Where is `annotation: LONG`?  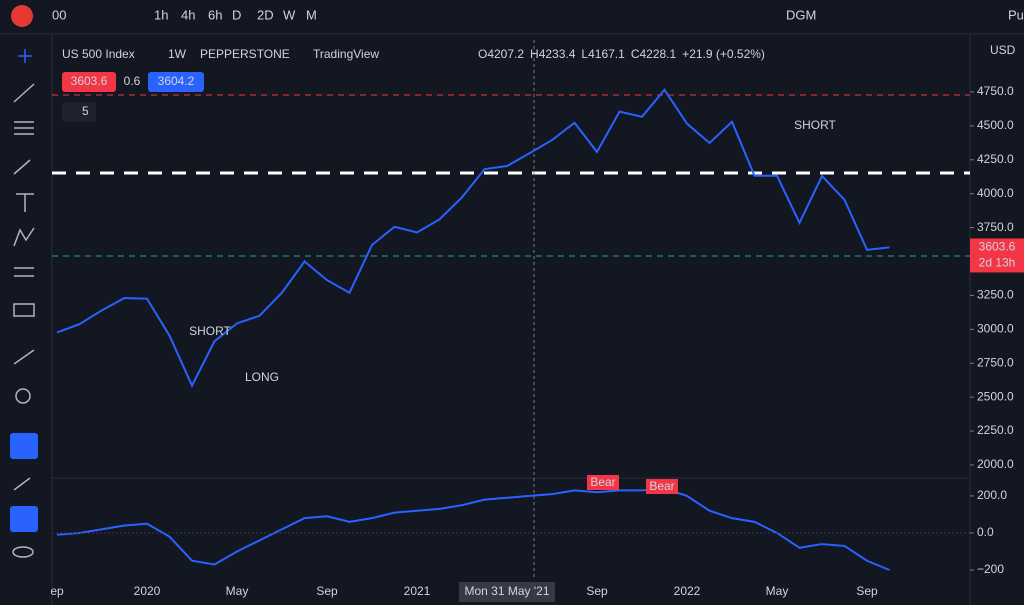
annotation: LONG is located at coordinates (262, 377).